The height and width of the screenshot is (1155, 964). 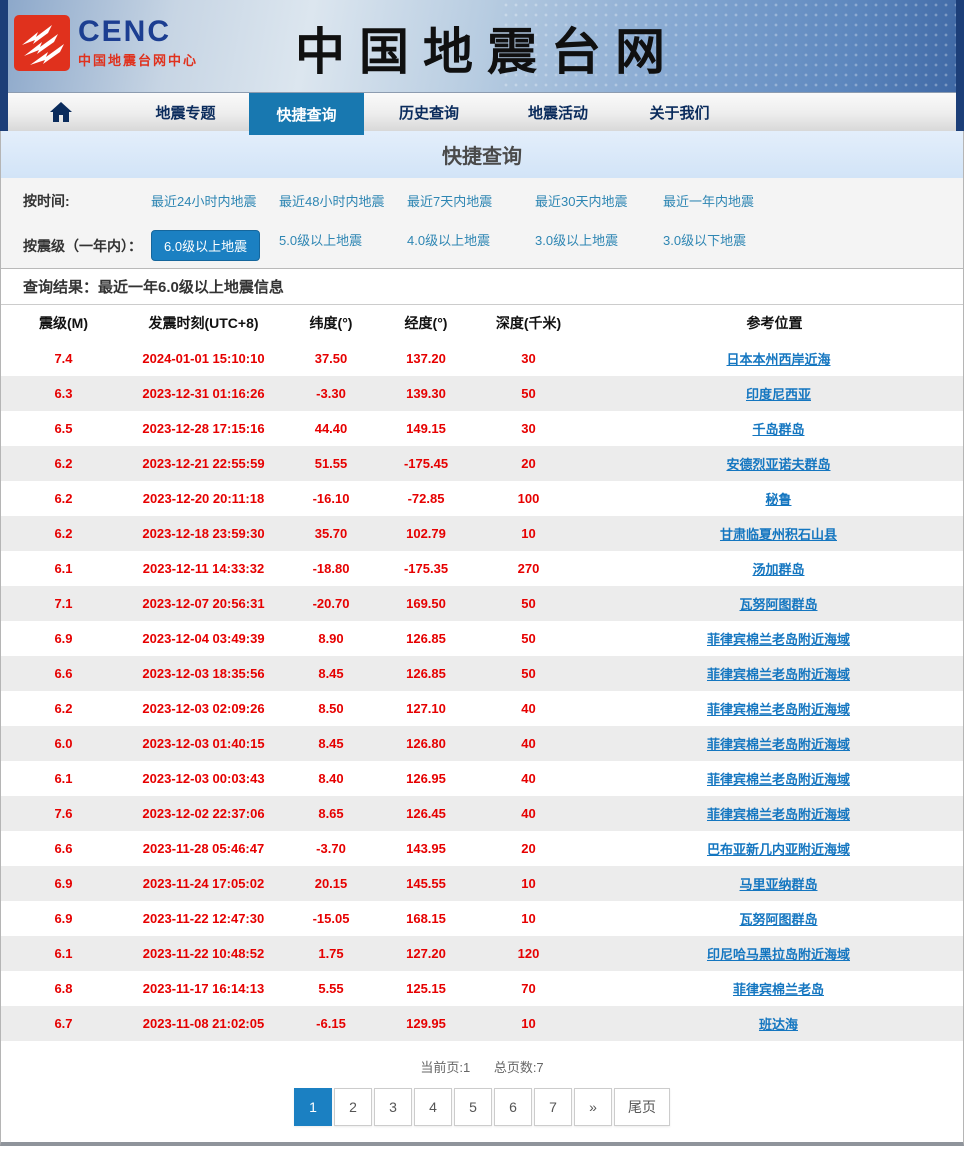 I want to click on location-link: 汤加群岛, so click(x=778, y=569).